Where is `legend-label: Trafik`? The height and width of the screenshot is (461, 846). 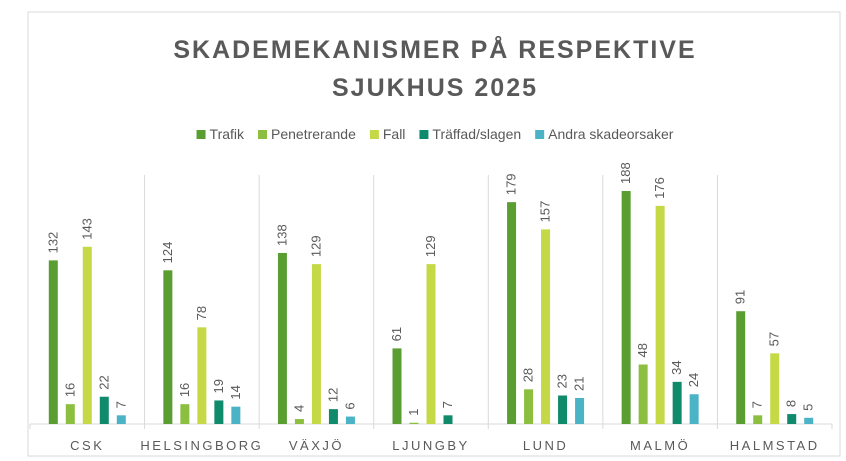
legend-label: Trafik is located at coordinates (227, 134).